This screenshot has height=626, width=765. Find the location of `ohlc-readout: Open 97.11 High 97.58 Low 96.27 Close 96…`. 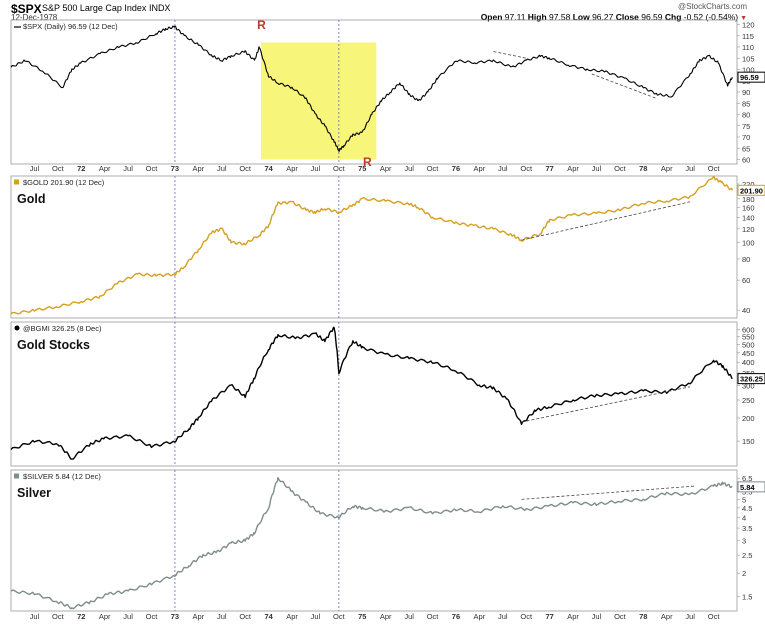

ohlc-readout: Open 97.11 High 97.58 Low 96.27 Close 96… is located at coordinates (614, 17).